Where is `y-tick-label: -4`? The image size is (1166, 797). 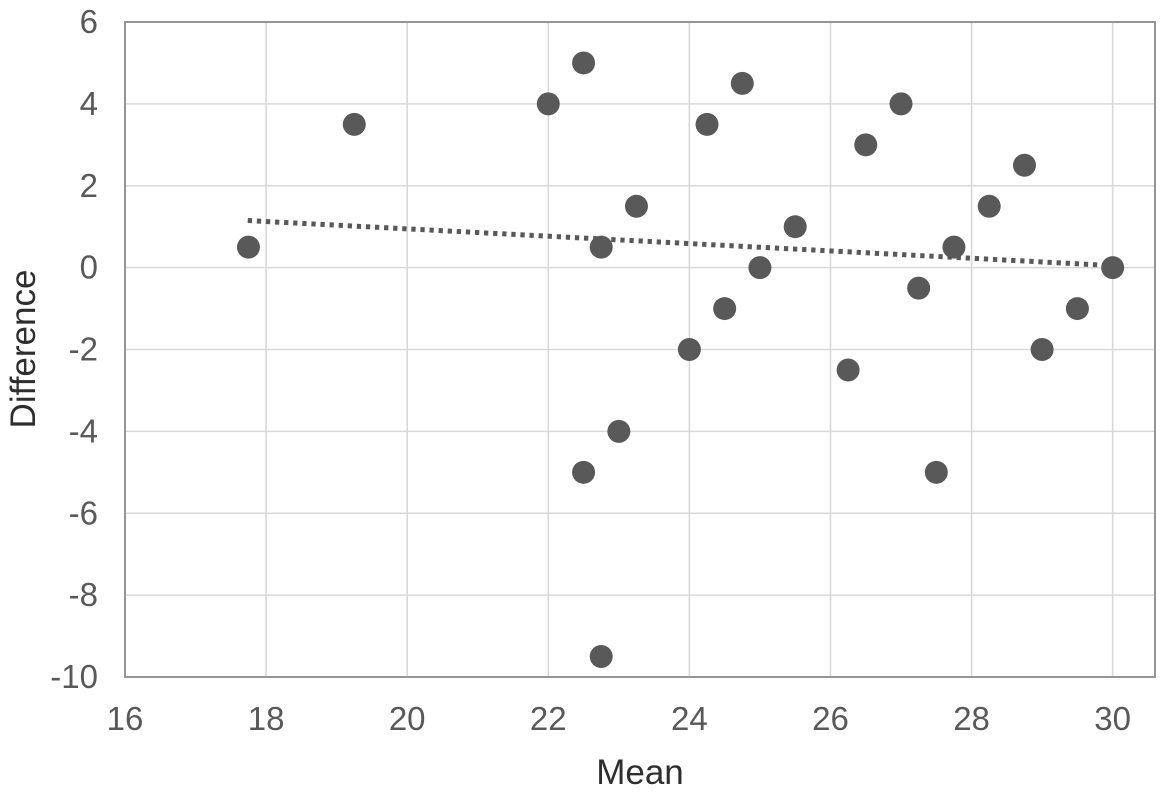 y-tick-label: -4 is located at coordinates (83, 430).